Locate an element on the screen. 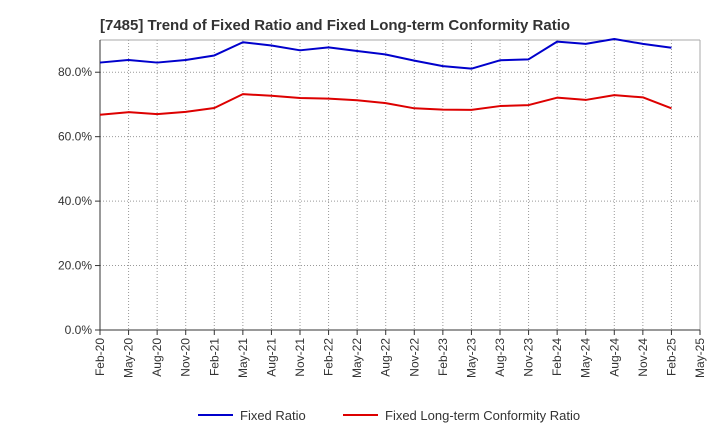 The height and width of the screenshot is (440, 720). y-tick-label: 80.0% is located at coordinates (75, 72).